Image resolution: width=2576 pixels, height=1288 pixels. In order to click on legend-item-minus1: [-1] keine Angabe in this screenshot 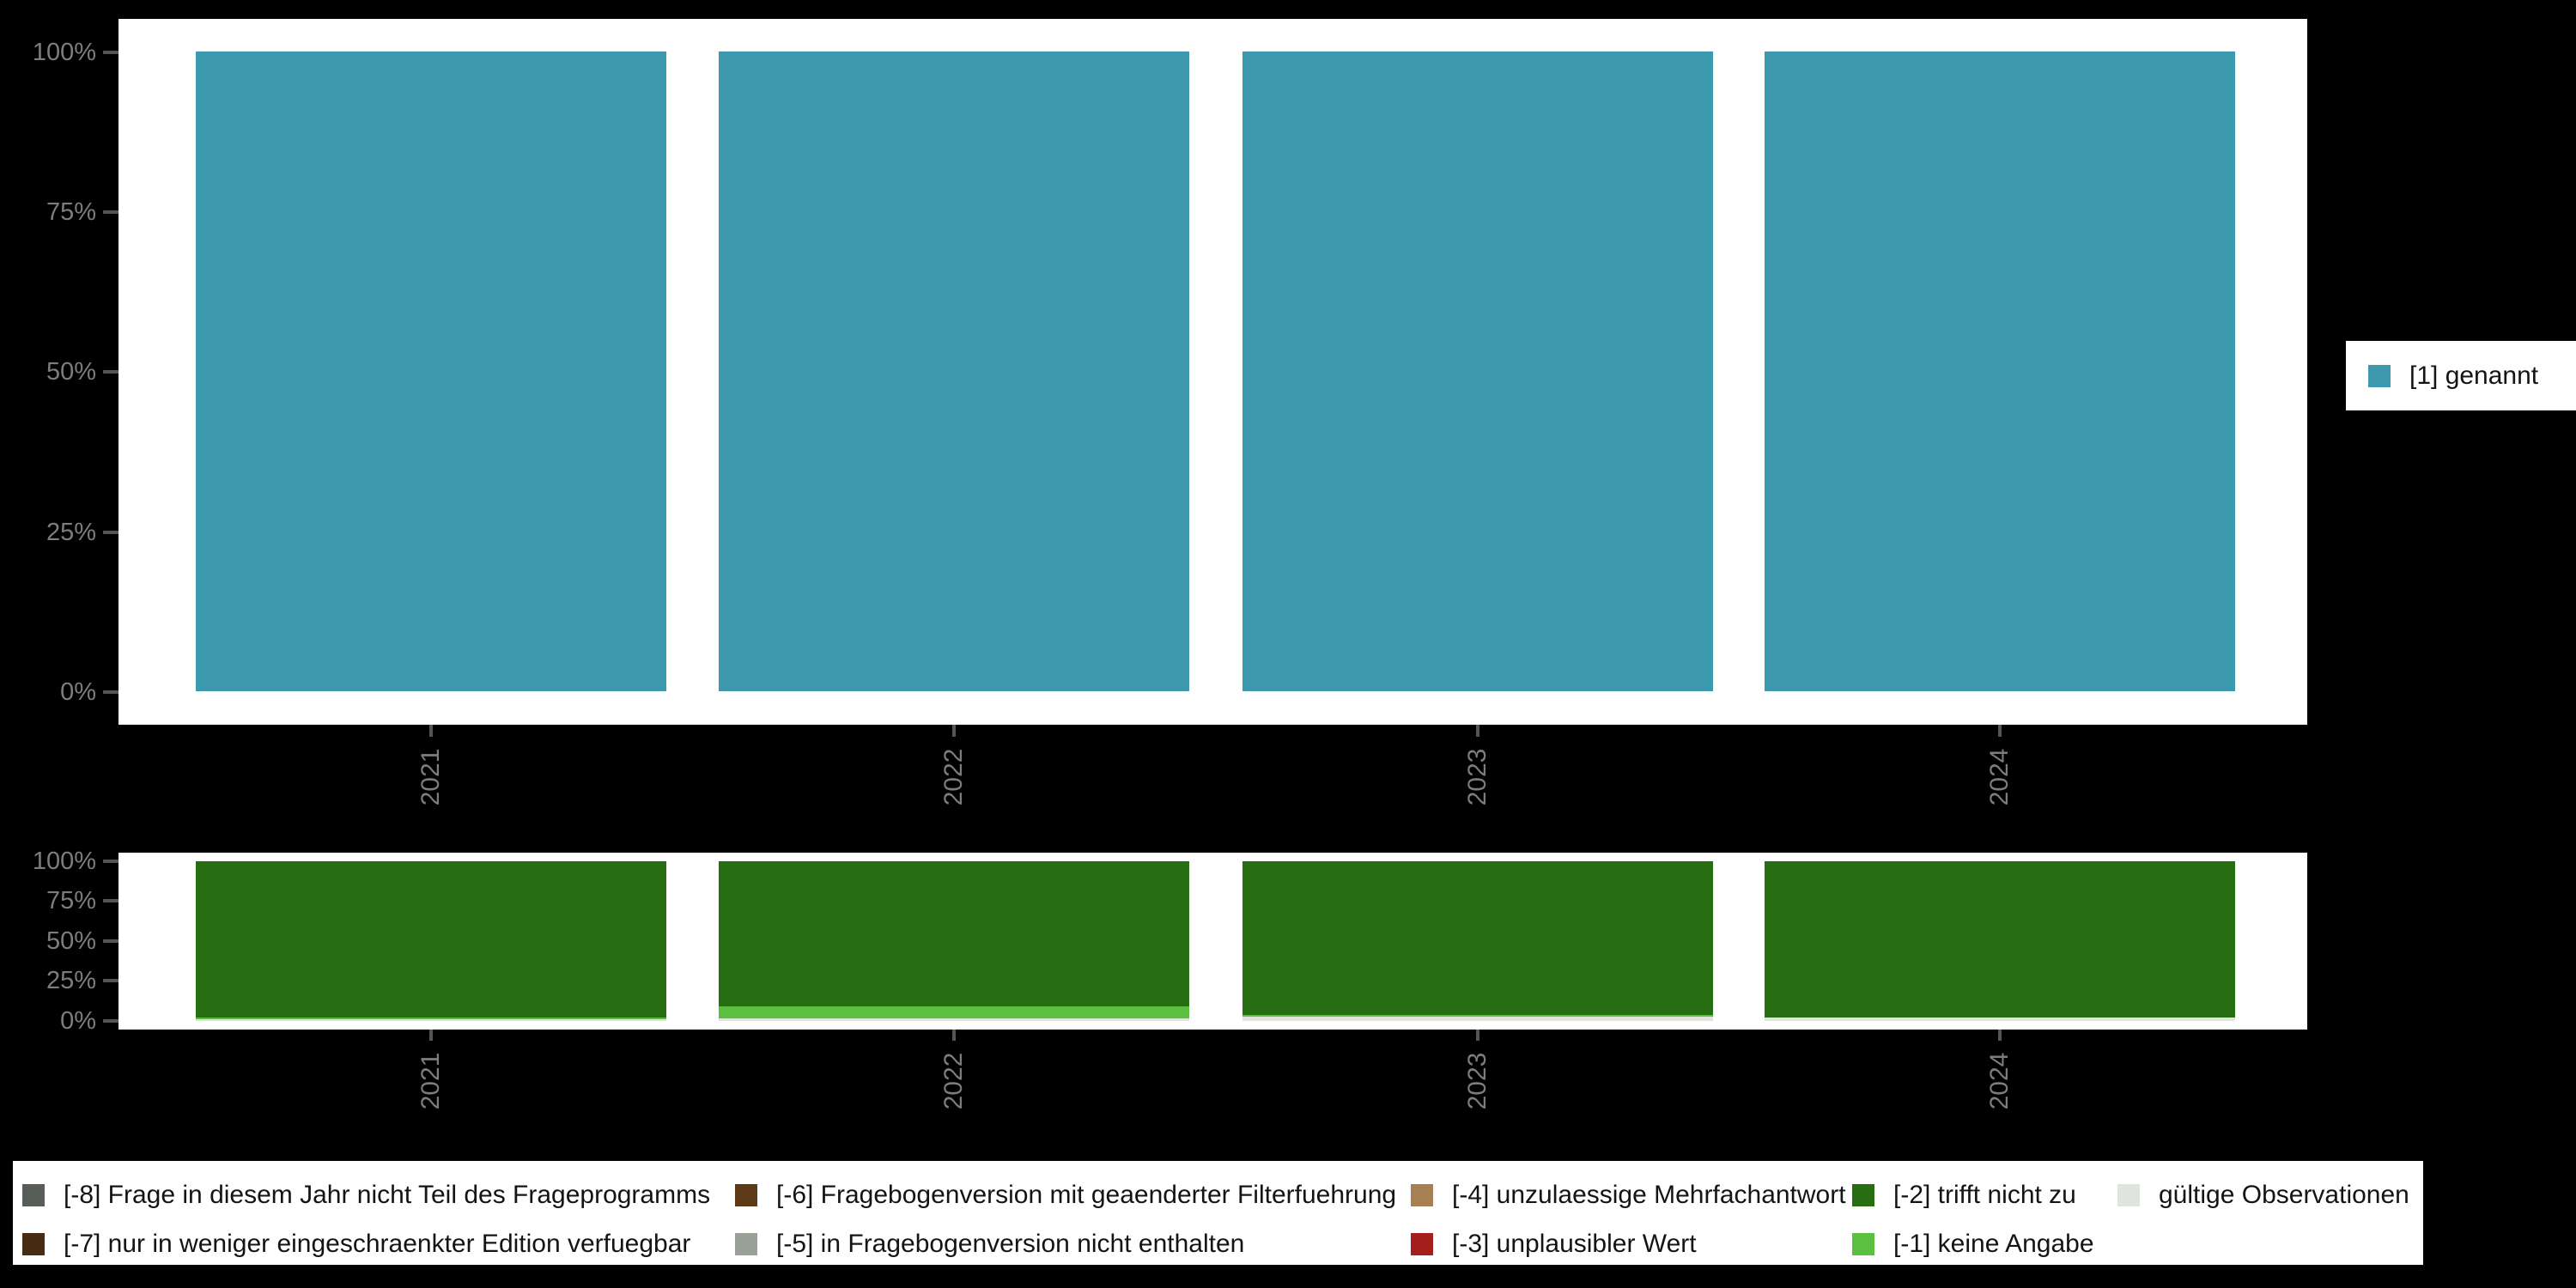, I will do `click(1973, 1244)`.